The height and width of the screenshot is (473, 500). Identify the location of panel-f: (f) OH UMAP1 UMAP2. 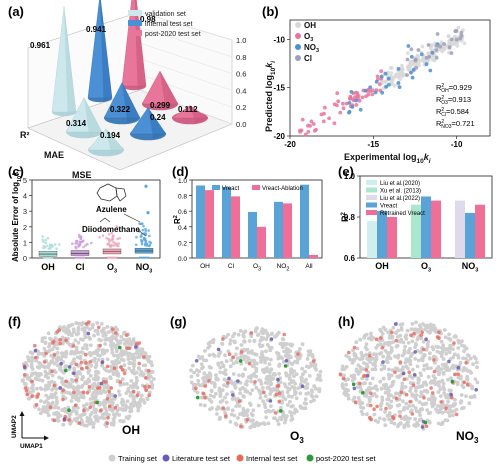
(82, 382).